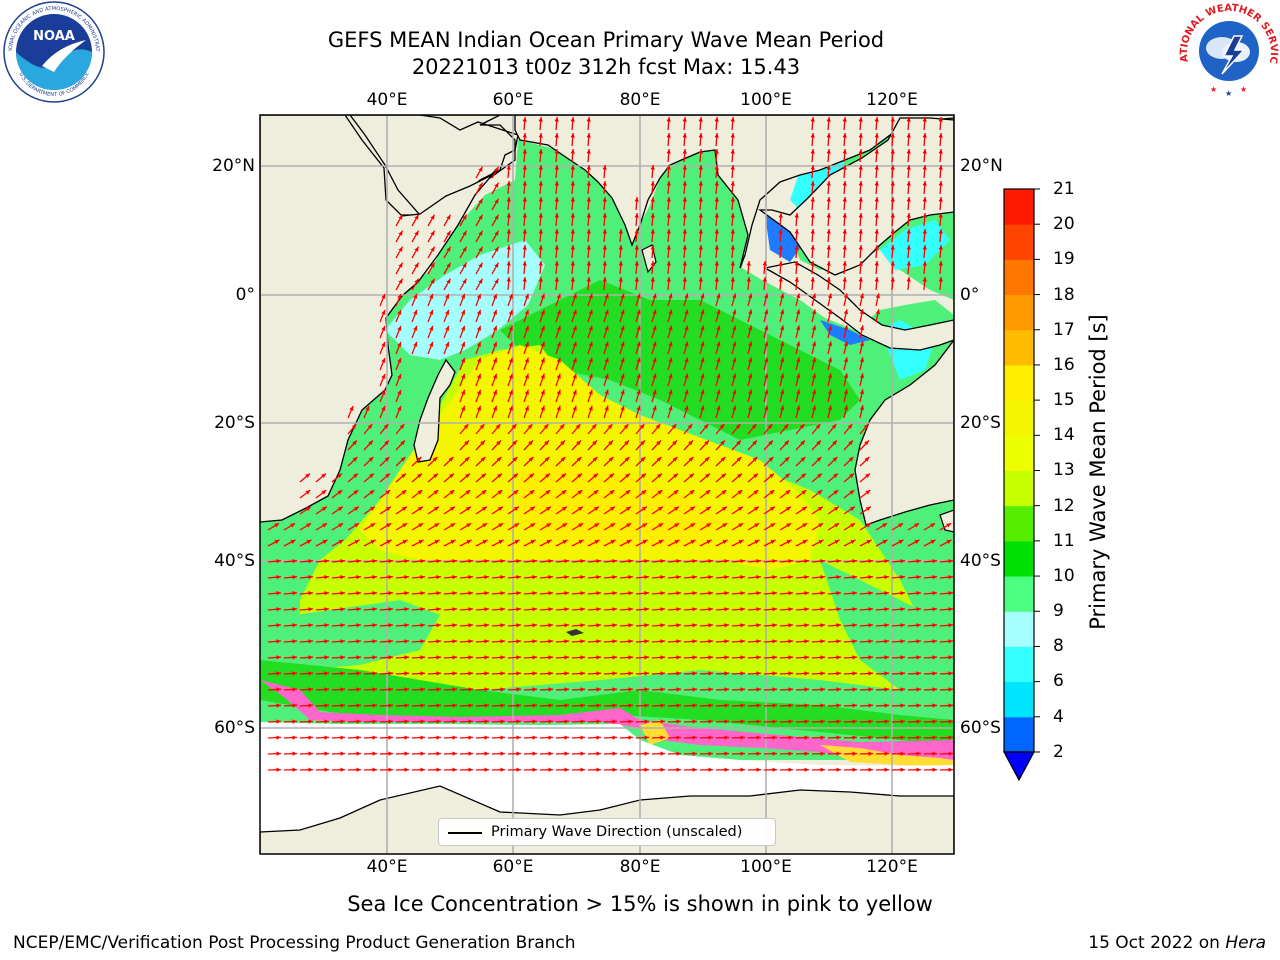  I want to click on colorbar-extend-triangle, so click(1019, 766).